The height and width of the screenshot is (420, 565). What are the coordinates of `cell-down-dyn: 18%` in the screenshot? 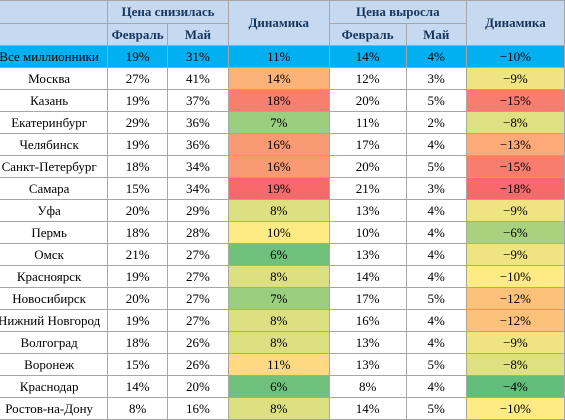 It's located at (278, 100).